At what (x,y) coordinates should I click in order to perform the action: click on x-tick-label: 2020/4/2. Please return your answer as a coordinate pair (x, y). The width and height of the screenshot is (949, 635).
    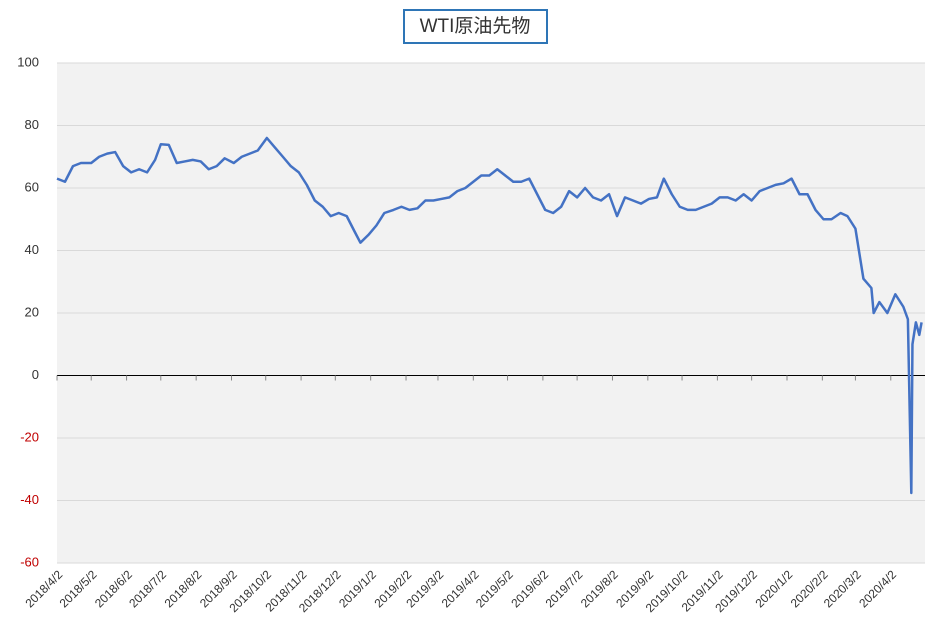
    Looking at the image, I should click on (877, 588).